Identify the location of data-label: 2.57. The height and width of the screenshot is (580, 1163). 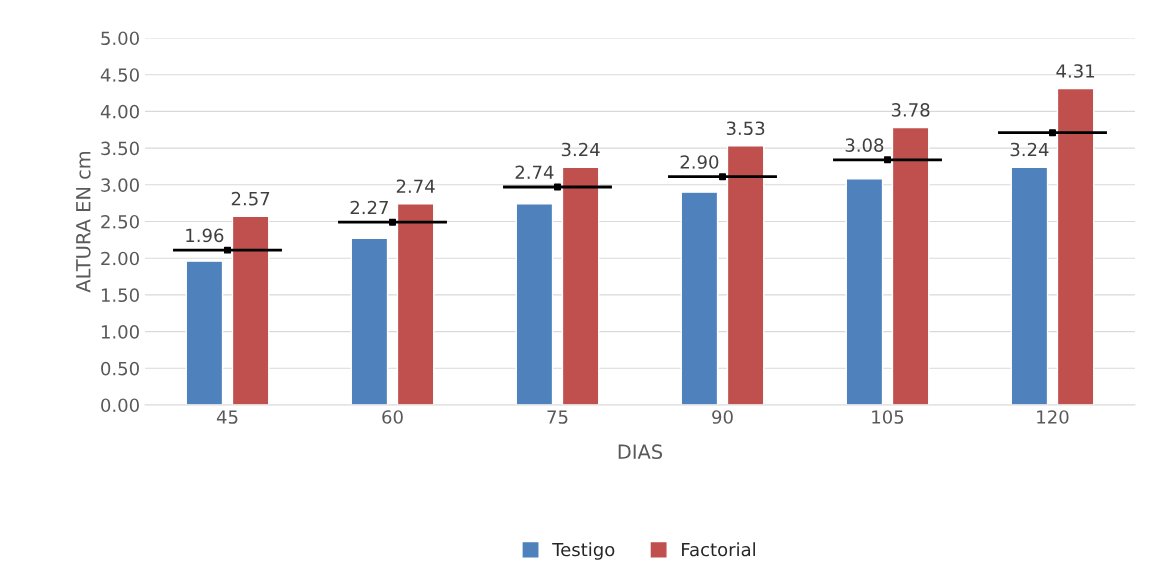
(250, 198).